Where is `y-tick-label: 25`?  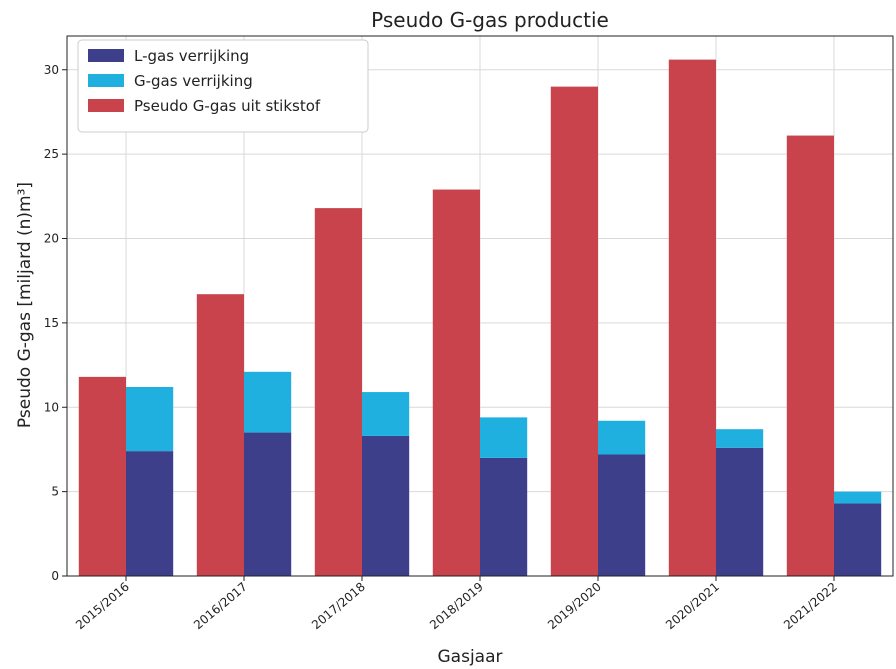 y-tick-label: 25 is located at coordinates (51, 154).